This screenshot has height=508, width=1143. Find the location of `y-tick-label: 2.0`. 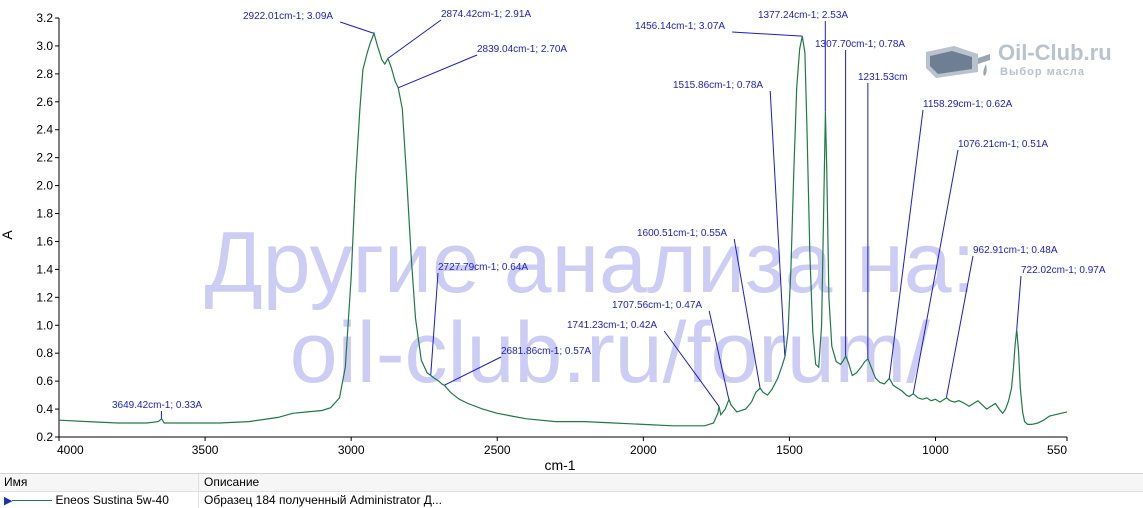

y-tick-label: 2.0 is located at coordinates (44, 186).